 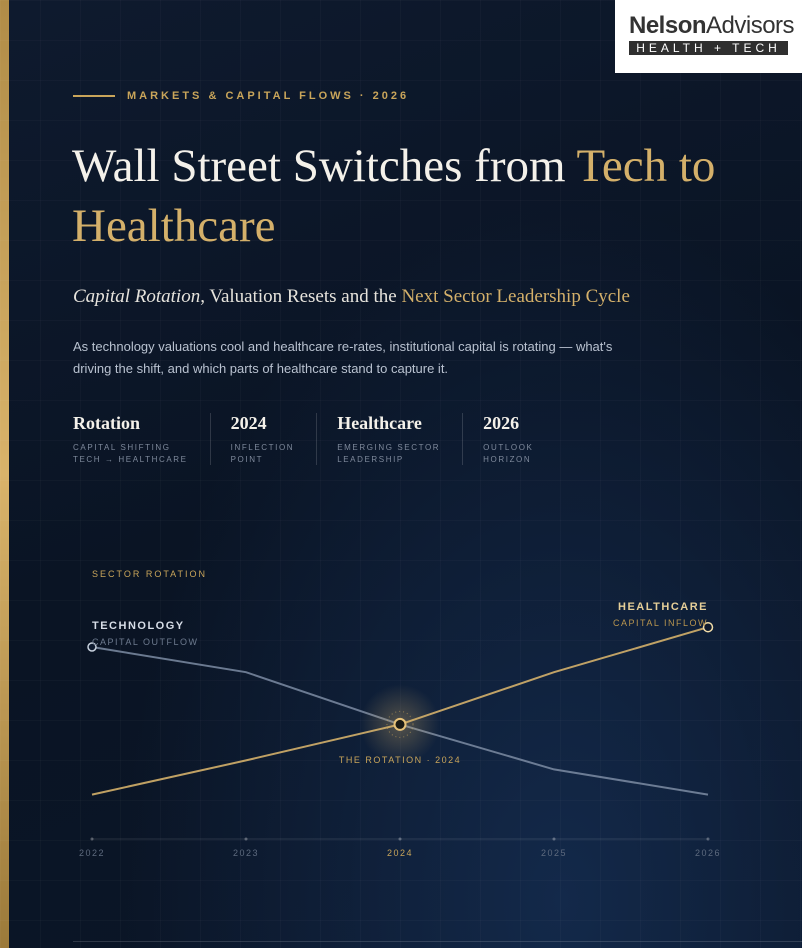 I want to click on accent-stripe, so click(x=4, y=474).